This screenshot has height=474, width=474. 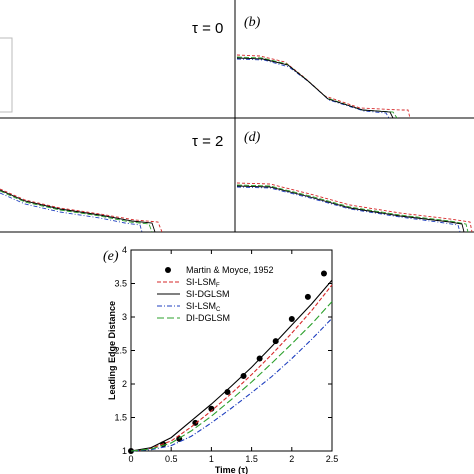 I want to click on series-4-line, so click(x=231, y=376).